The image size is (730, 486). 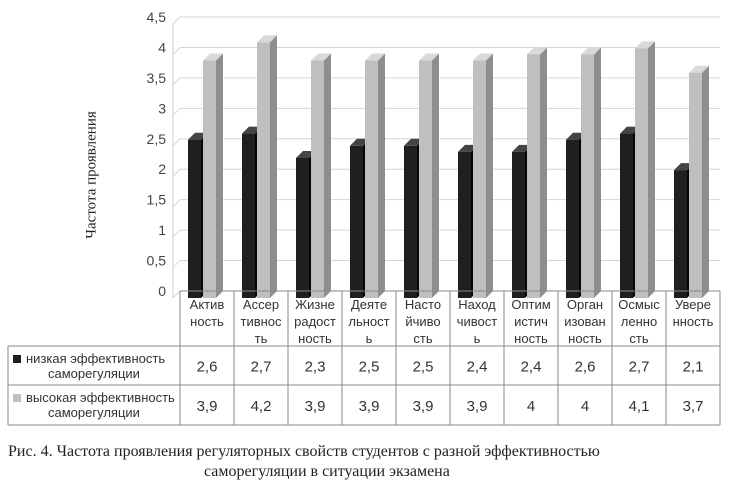 I want to click on data-label: 4,2, so click(x=261, y=406).